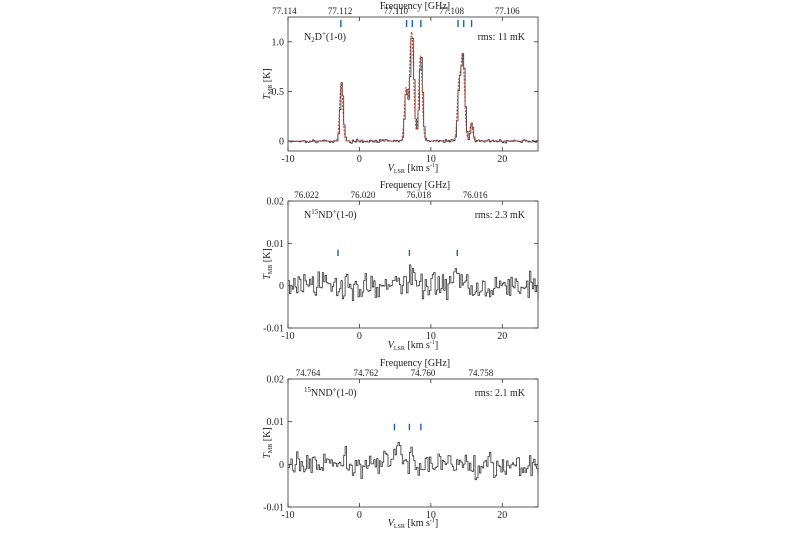  I want to click on top-tick-labels: 77.114 77.112 77.110 77.108 77.106, so click(396, 11).